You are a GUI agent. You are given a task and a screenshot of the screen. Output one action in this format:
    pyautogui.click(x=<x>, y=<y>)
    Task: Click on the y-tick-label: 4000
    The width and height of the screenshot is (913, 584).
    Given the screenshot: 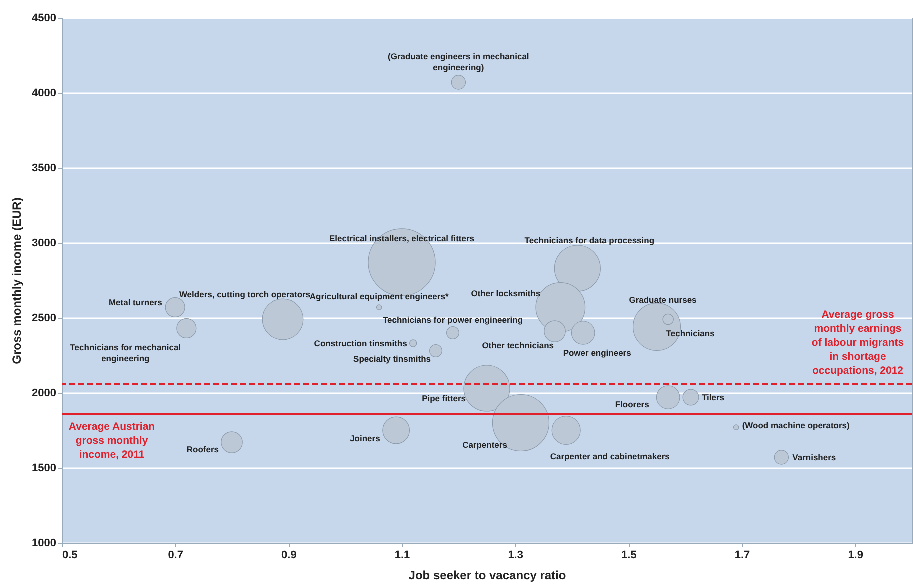 What is the action you would take?
    pyautogui.click(x=44, y=94)
    